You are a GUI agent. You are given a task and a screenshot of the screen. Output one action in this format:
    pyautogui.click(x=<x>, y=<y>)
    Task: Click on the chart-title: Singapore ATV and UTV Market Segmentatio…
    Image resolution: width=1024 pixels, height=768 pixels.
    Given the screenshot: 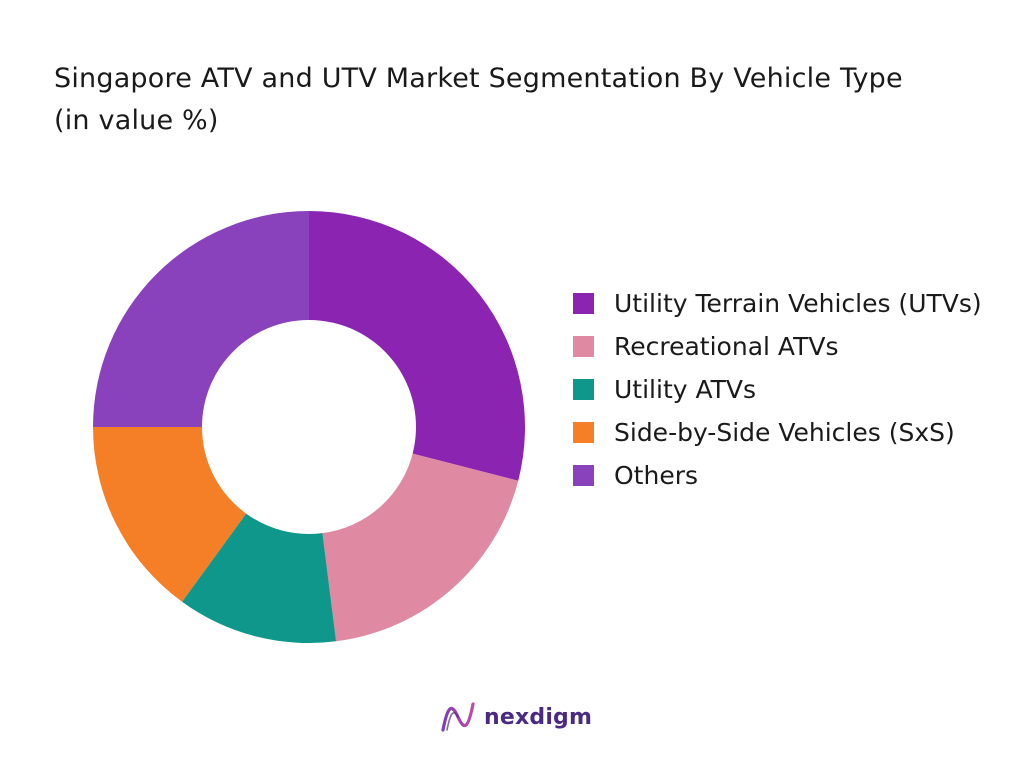 What is the action you would take?
    pyautogui.click(x=478, y=99)
    